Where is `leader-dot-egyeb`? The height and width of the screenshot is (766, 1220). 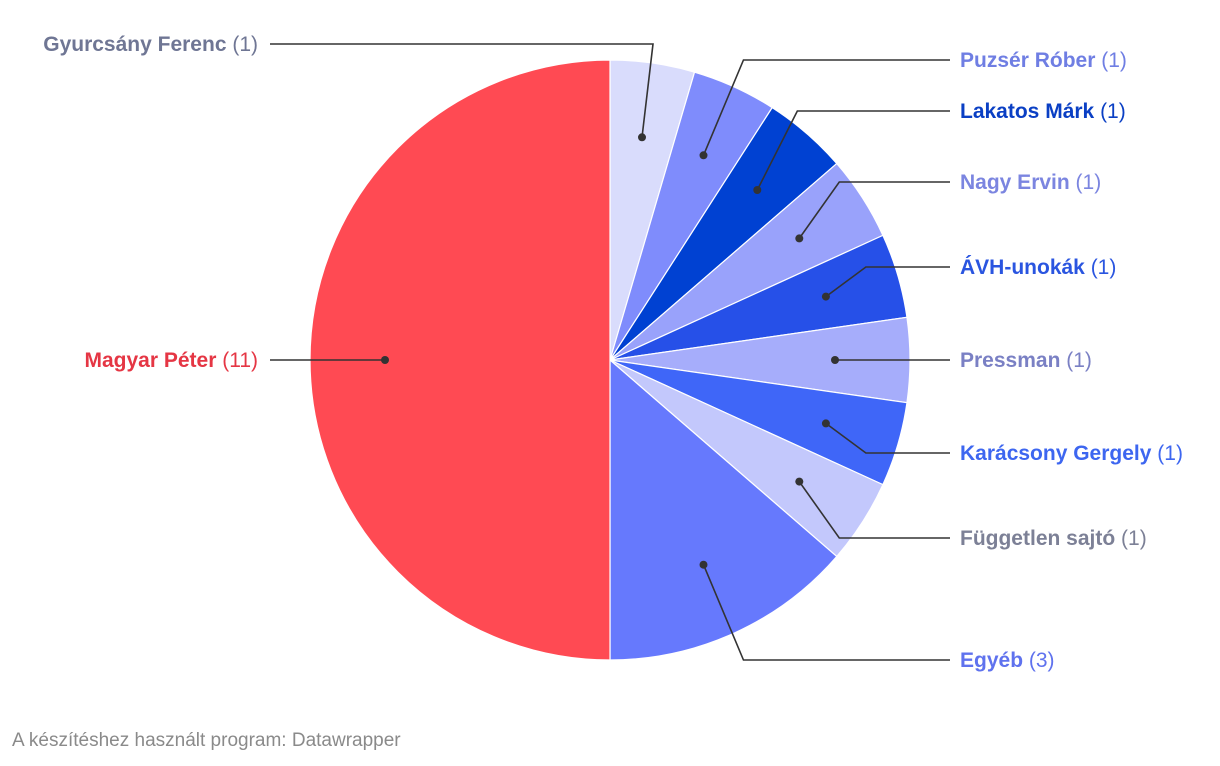
leader-dot-egyeb is located at coordinates (703, 564).